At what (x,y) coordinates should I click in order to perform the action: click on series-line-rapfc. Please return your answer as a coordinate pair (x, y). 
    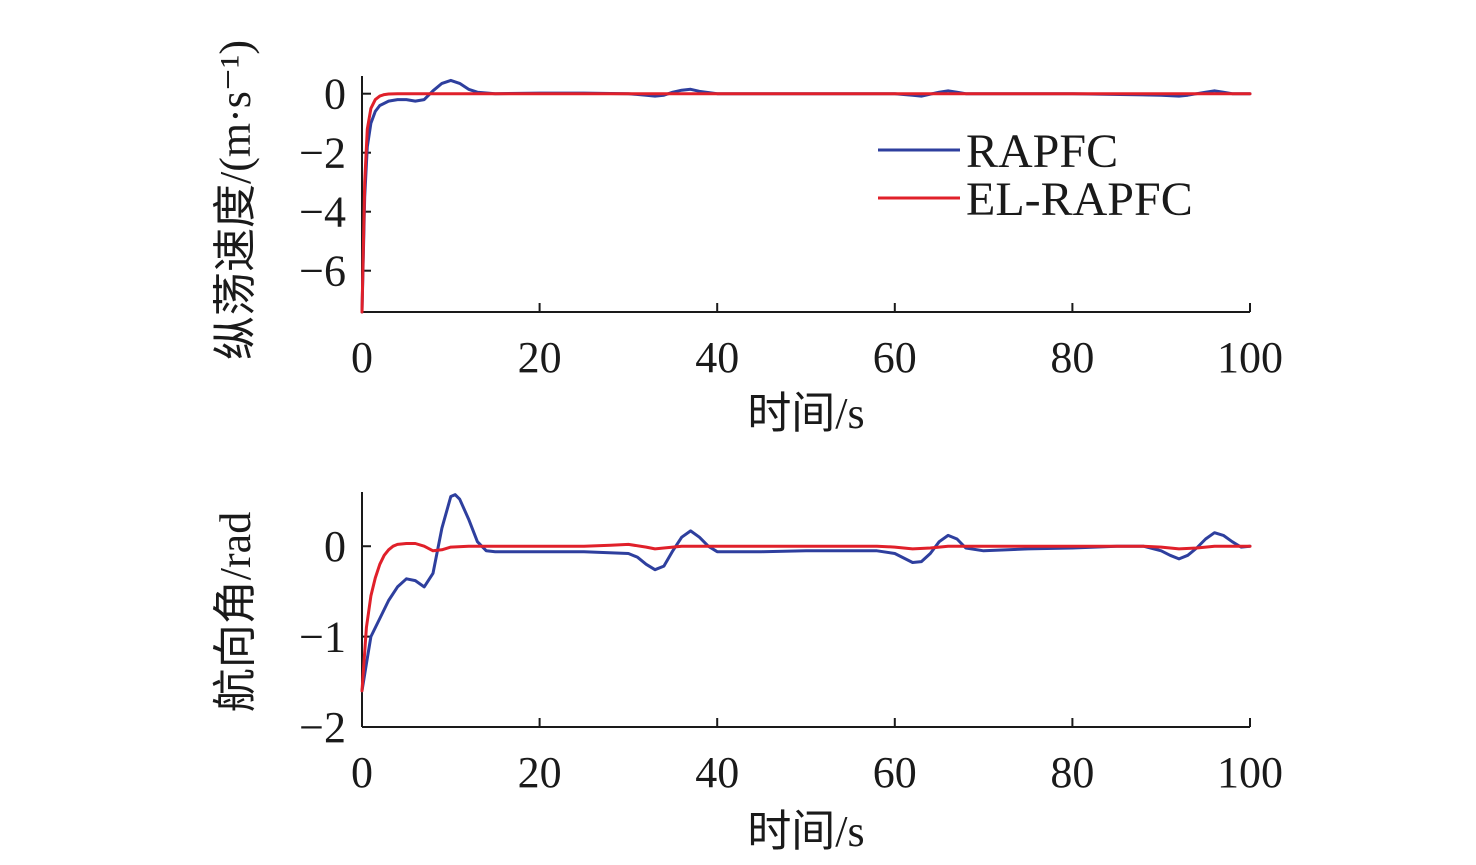
    Looking at the image, I should click on (806, 593).